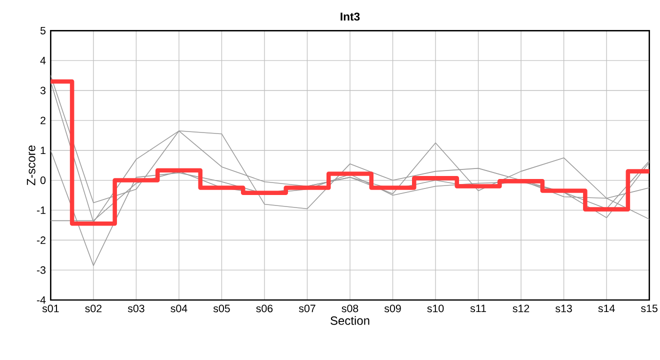  What do you see at coordinates (41, 270) in the screenshot?
I see `y-tick-label: -3` at bounding box center [41, 270].